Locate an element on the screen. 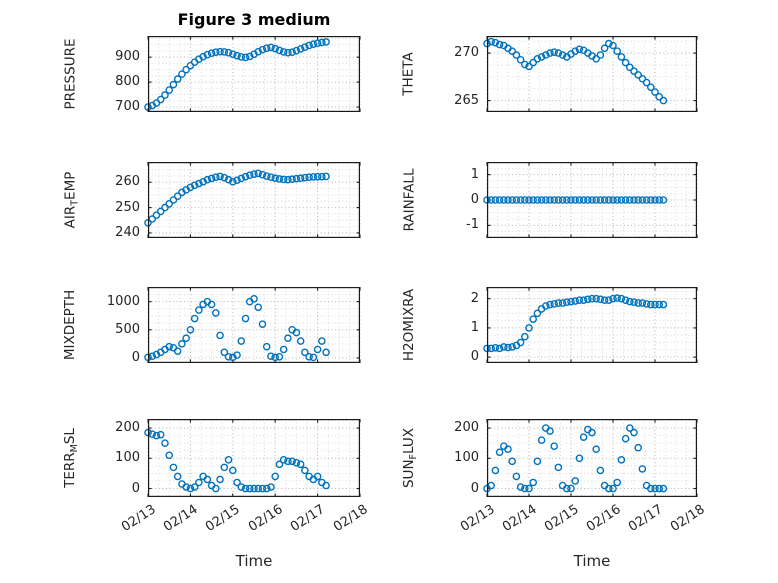 Image resolution: width=778 pixels, height=583 pixels. x-tick-label: 02/15 is located at coordinates (561, 518).